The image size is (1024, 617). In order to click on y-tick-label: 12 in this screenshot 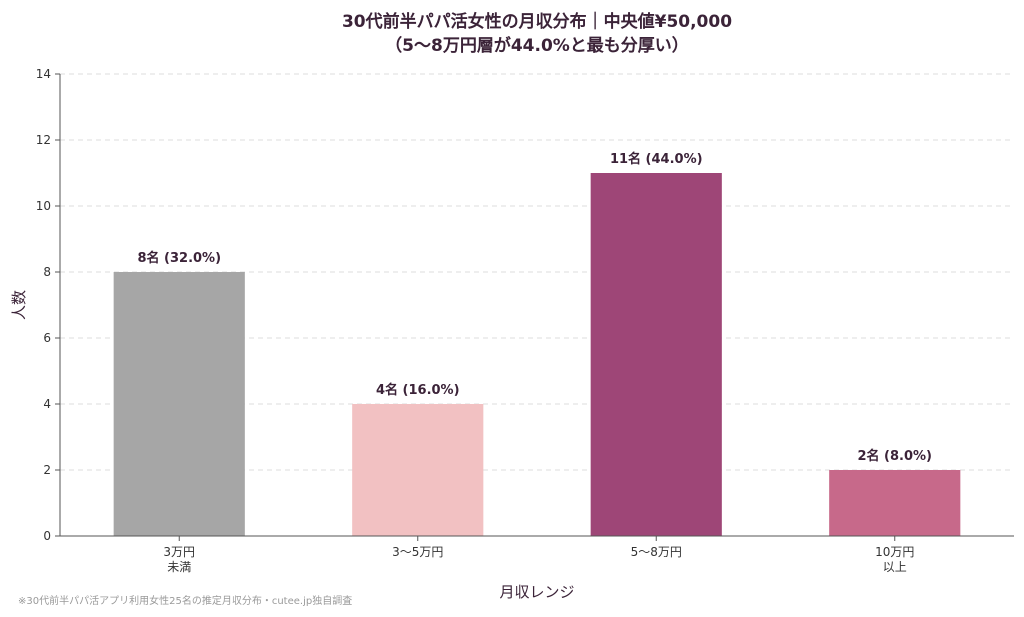, I will do `click(43, 140)`.